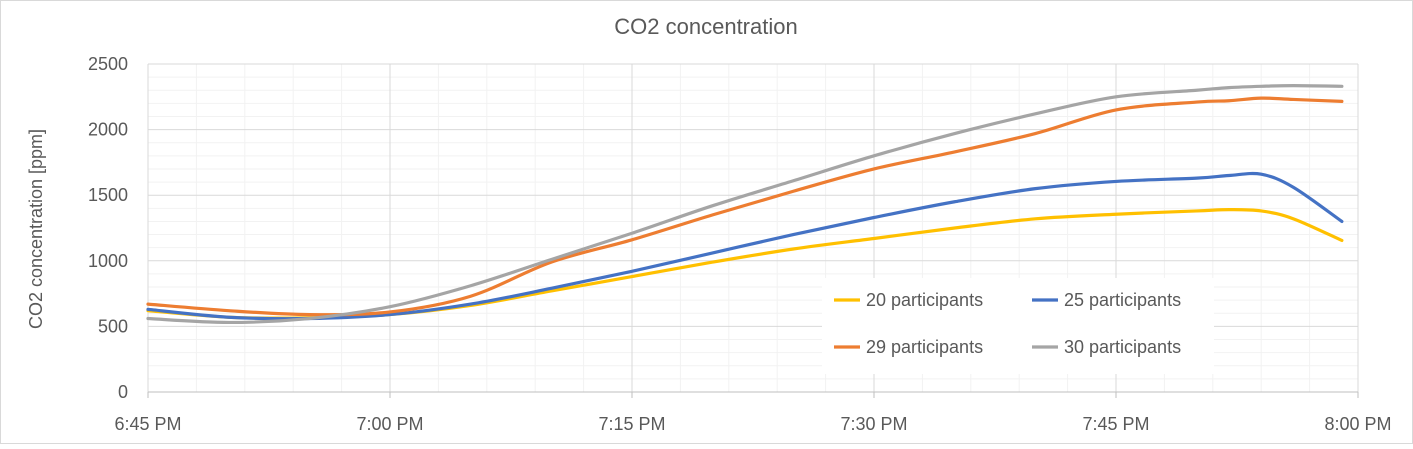  I want to click on x-tick-label: 7:15 PM, so click(631, 424).